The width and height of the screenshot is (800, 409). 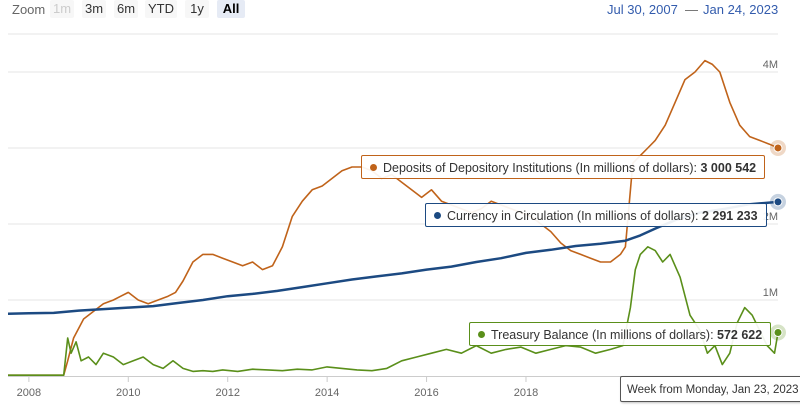 What do you see at coordinates (94, 9) in the screenshot?
I see `zoom-3m-button: 3m` at bounding box center [94, 9].